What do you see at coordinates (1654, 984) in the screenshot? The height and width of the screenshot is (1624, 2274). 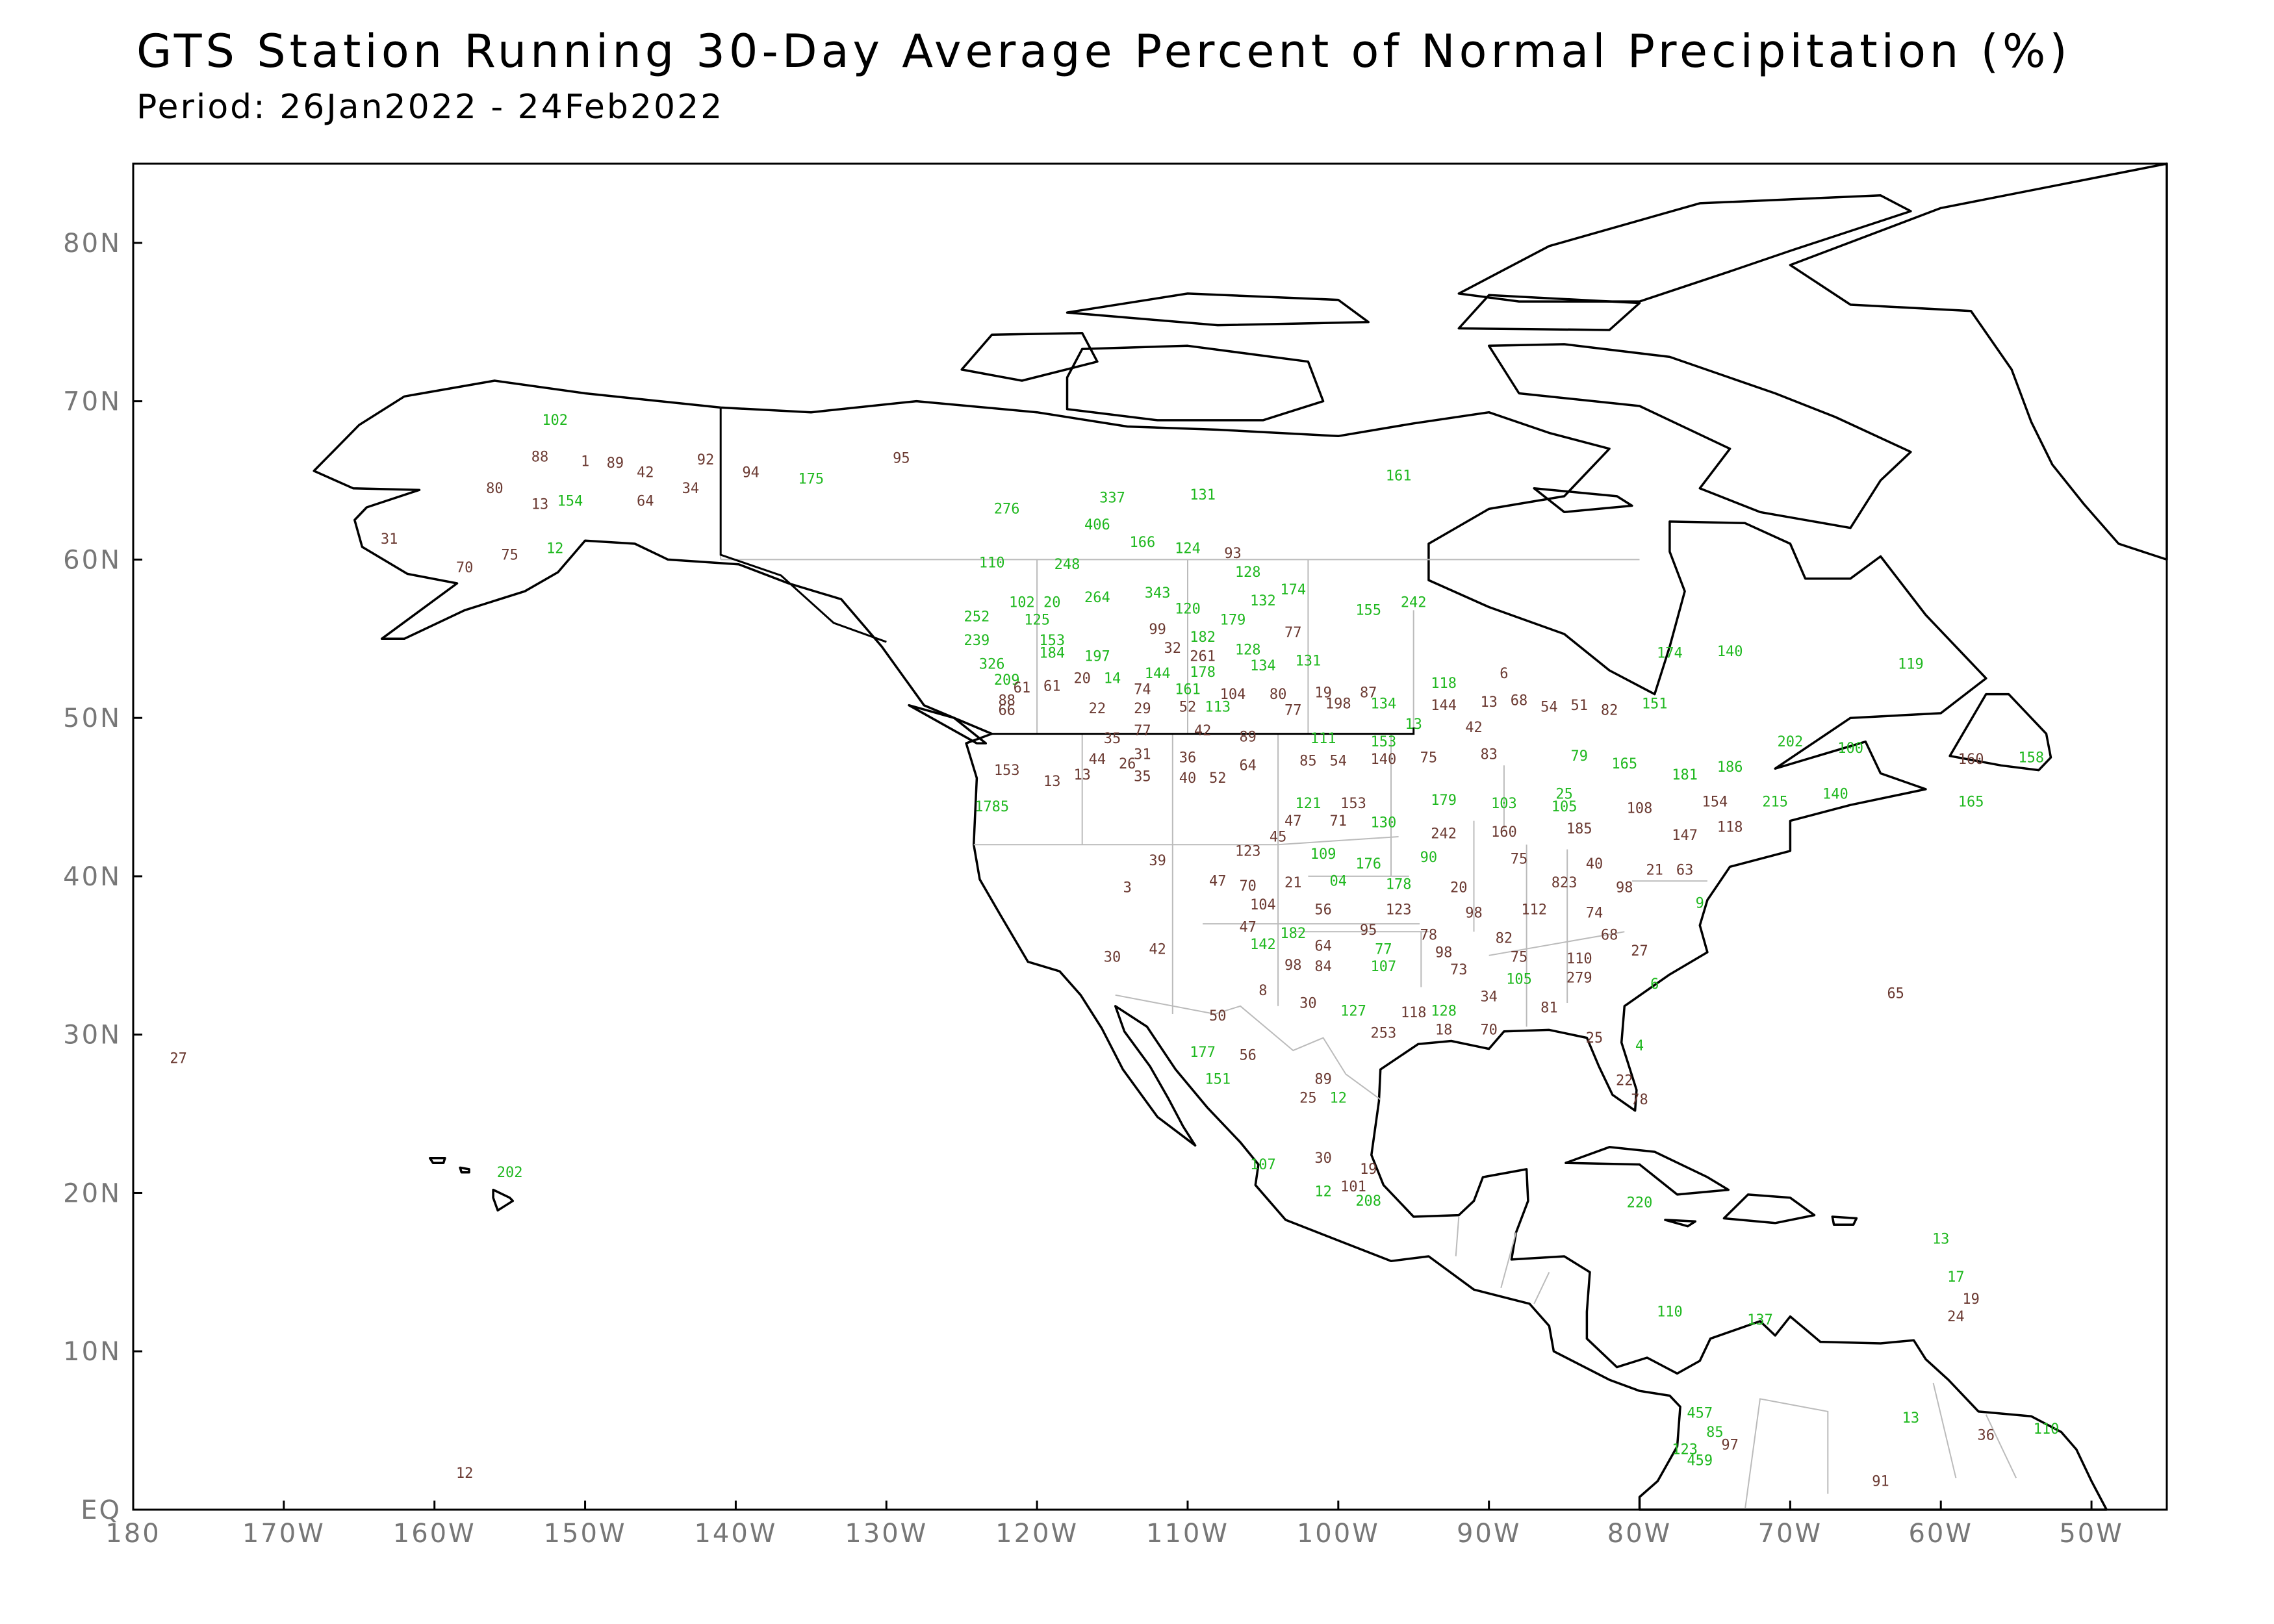 I see `station-value: 6` at bounding box center [1654, 984].